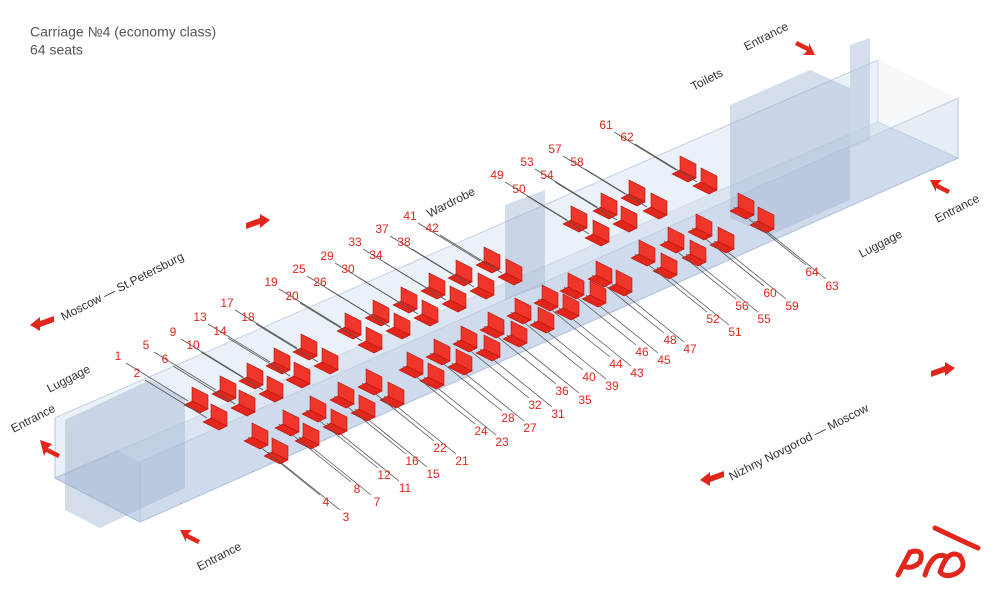  I want to click on seat-number: 27, so click(530, 428).